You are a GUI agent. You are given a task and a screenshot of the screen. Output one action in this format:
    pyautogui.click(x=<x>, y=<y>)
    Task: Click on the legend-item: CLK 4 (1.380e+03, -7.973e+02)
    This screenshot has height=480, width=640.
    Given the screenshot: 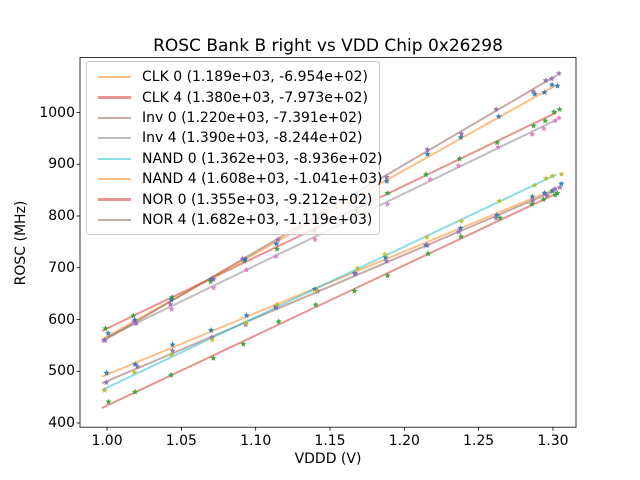 What is the action you would take?
    pyautogui.click(x=233, y=97)
    